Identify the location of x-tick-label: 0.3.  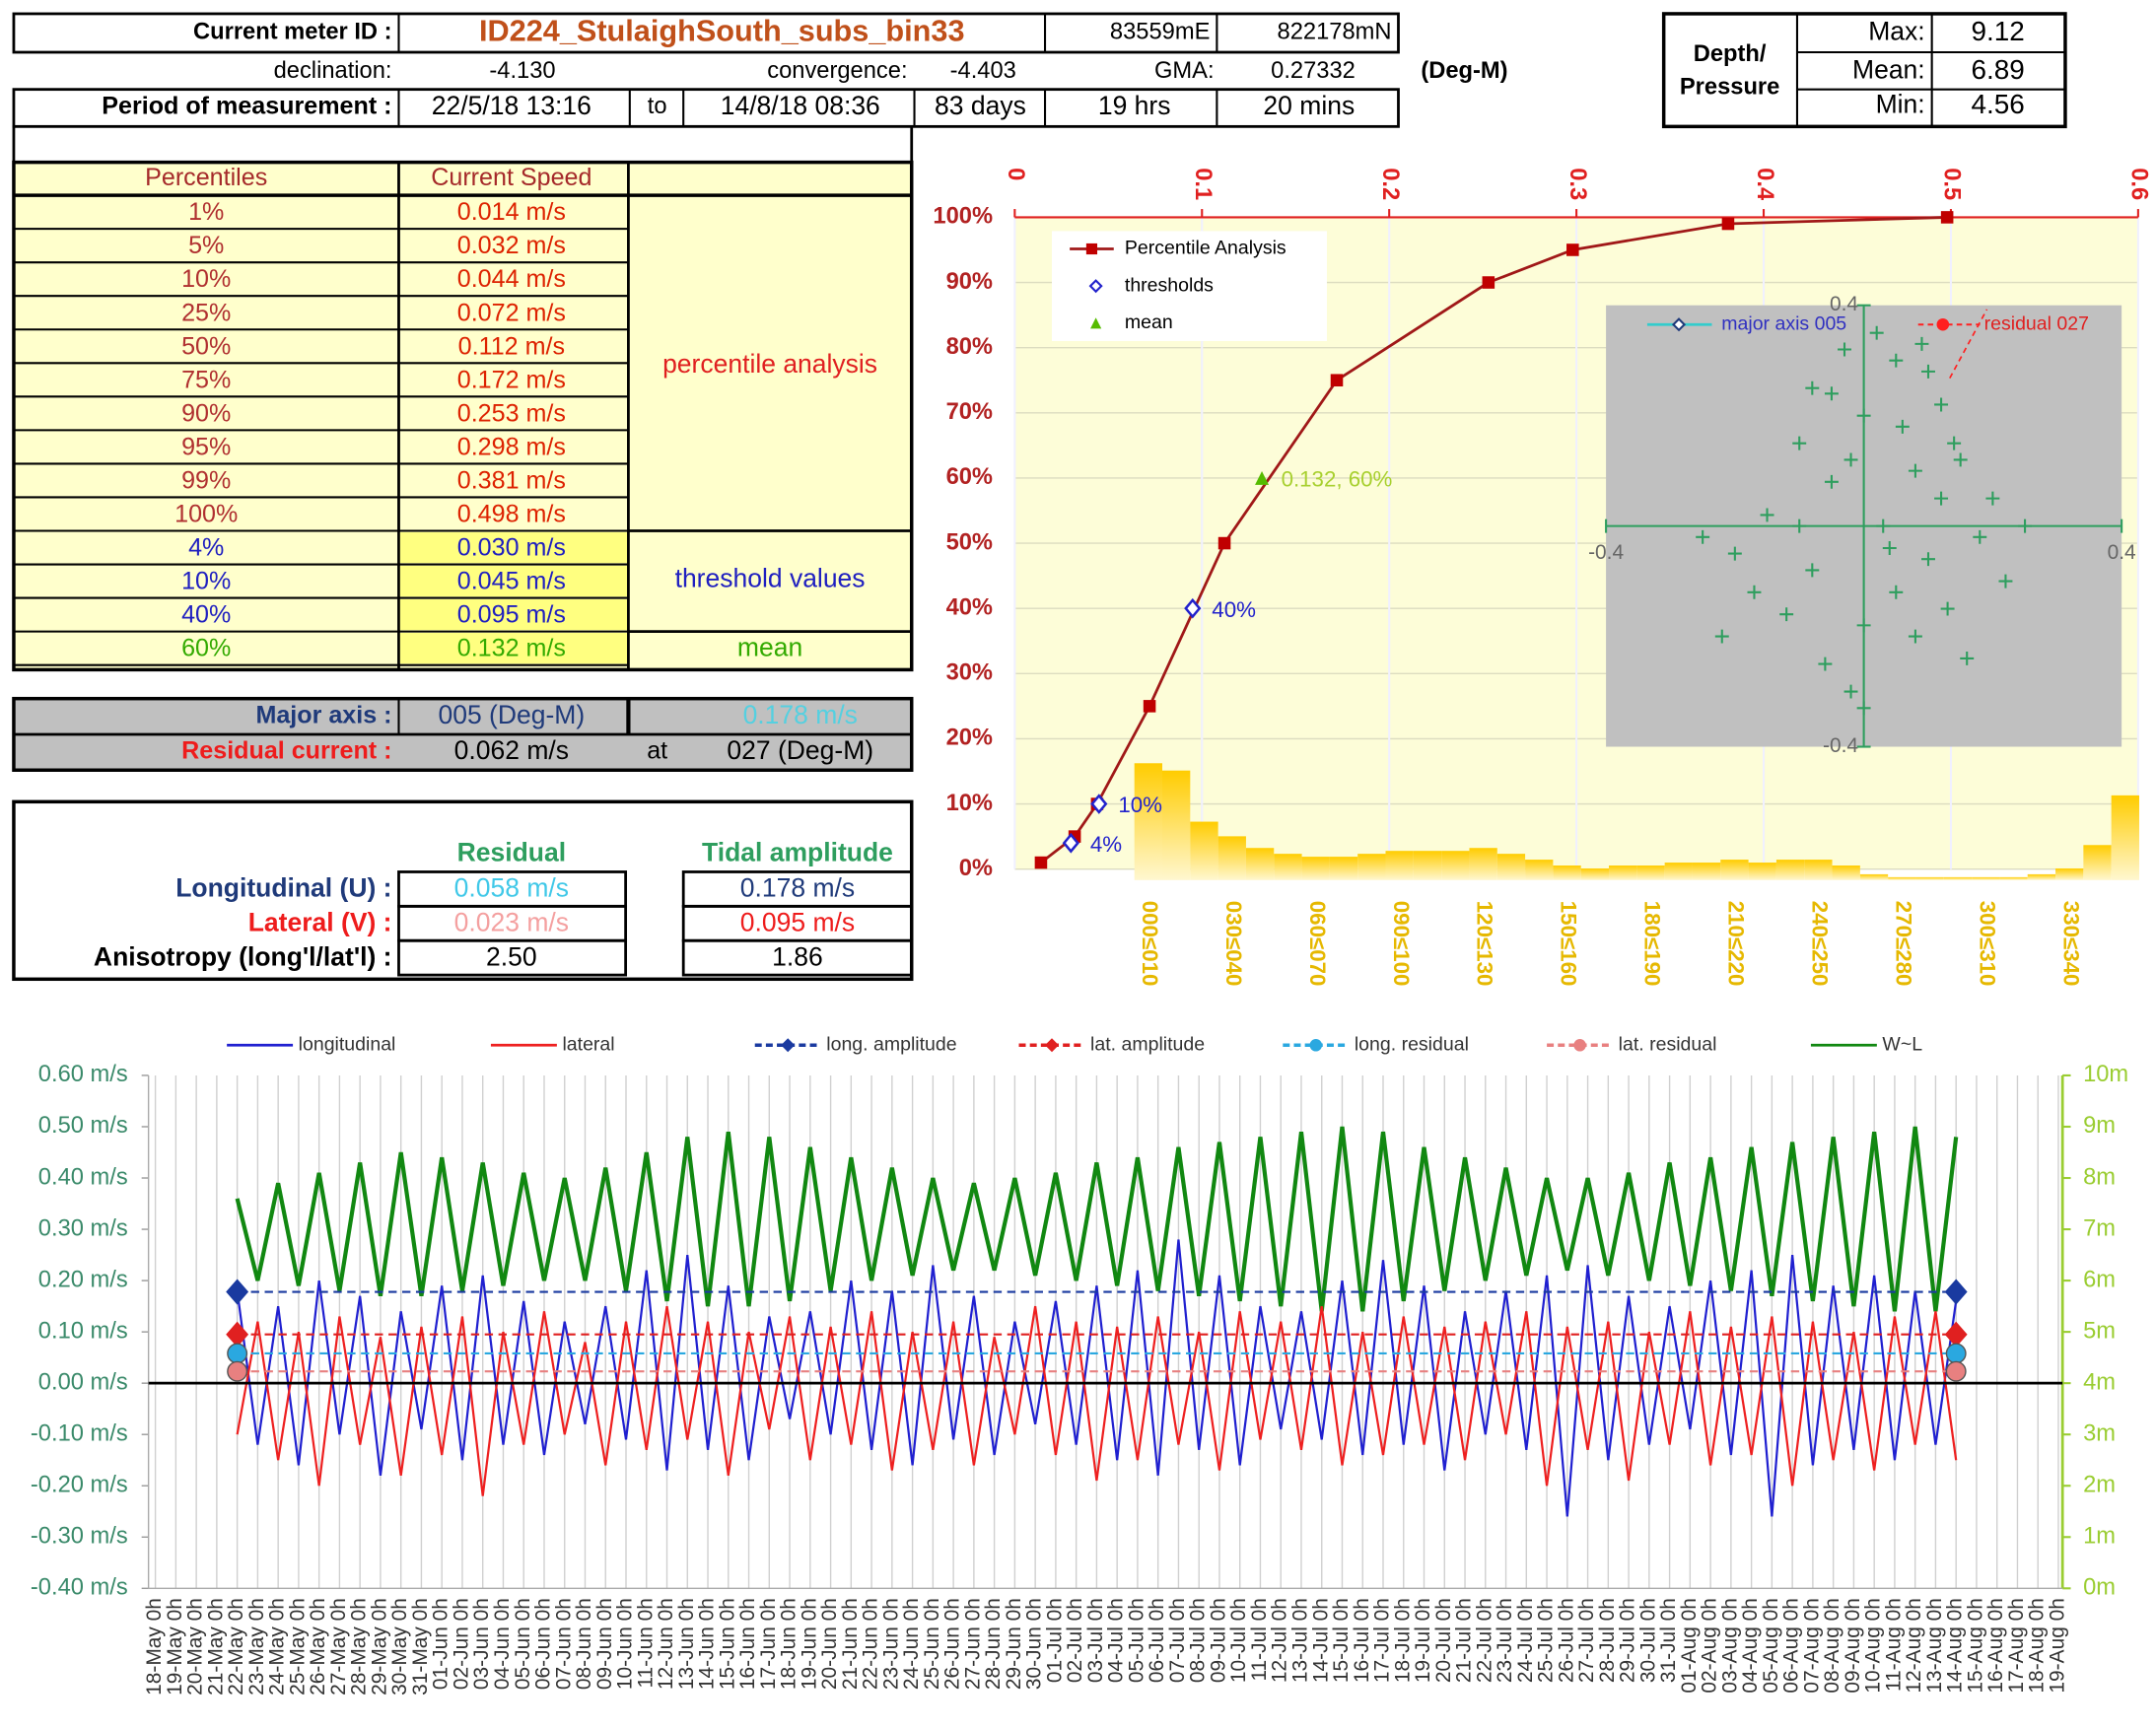
(1577, 184).